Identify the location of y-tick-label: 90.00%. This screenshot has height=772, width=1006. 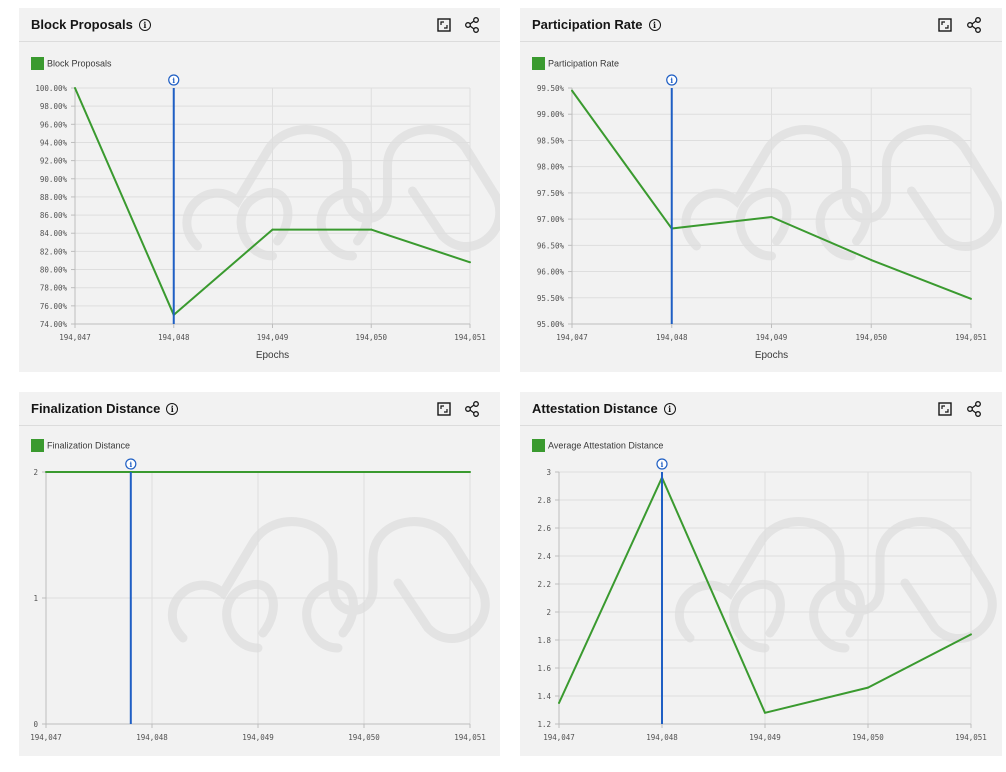
(54, 179).